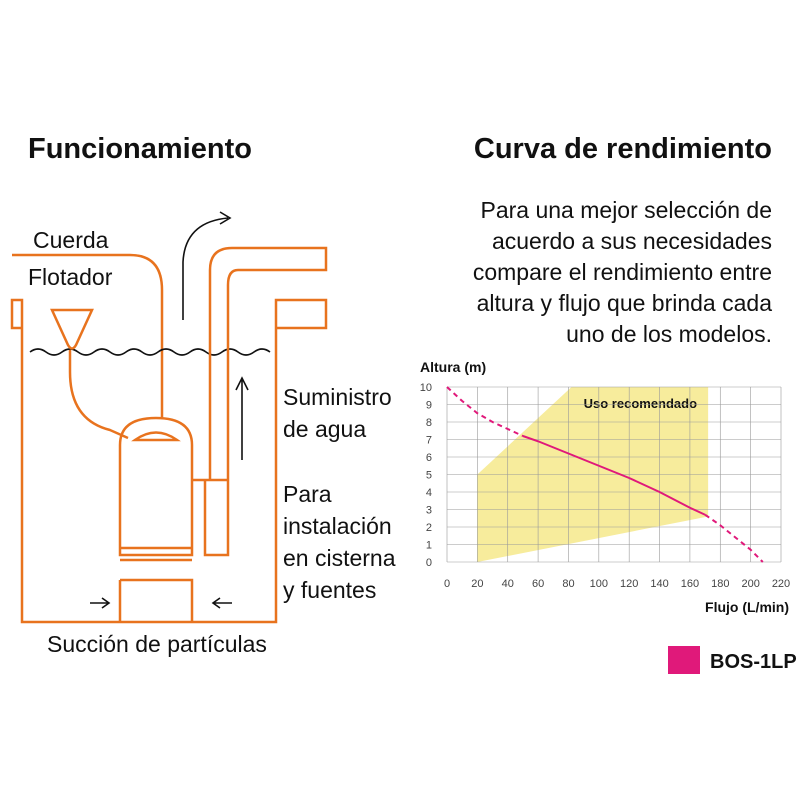 This screenshot has width=800, height=800. What do you see at coordinates (781, 584) in the screenshot?
I see `x-tick-label: 220` at bounding box center [781, 584].